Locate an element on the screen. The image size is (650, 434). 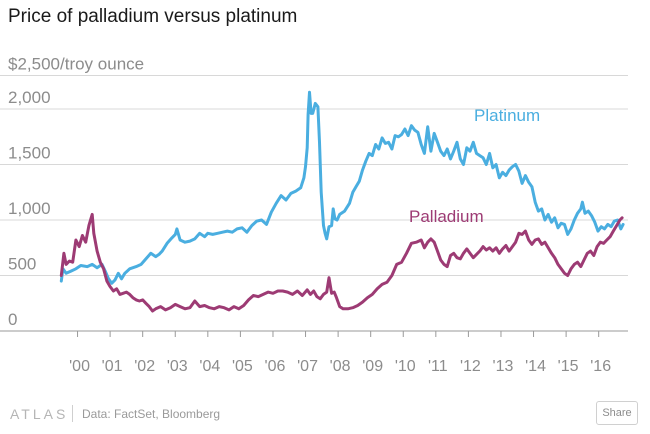
y-tick-label: 0 is located at coordinates (12, 319).